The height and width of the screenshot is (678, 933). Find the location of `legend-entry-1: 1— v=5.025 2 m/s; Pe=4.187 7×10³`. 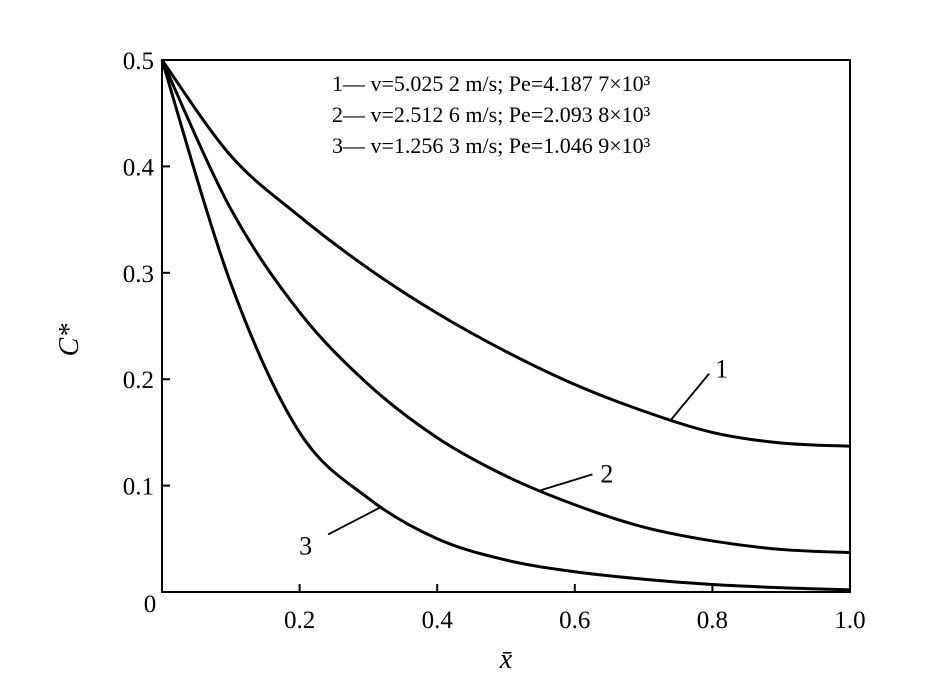

legend-entry-1: 1— v=5.025 2 m/s; Pe=4.187 7×10³ is located at coordinates (491, 83).